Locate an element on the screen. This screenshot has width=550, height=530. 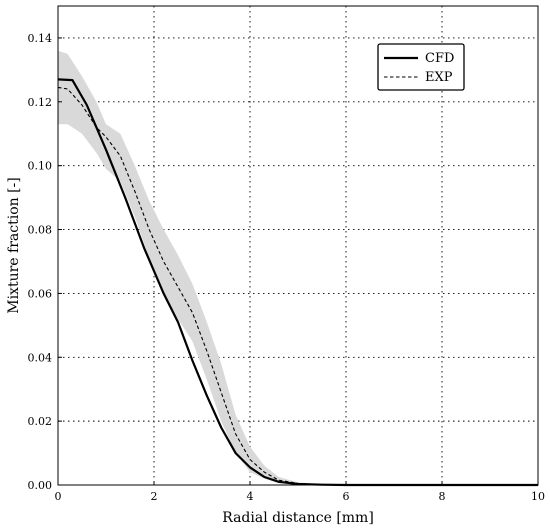
legend: CFD EXP is located at coordinates (421, 67).